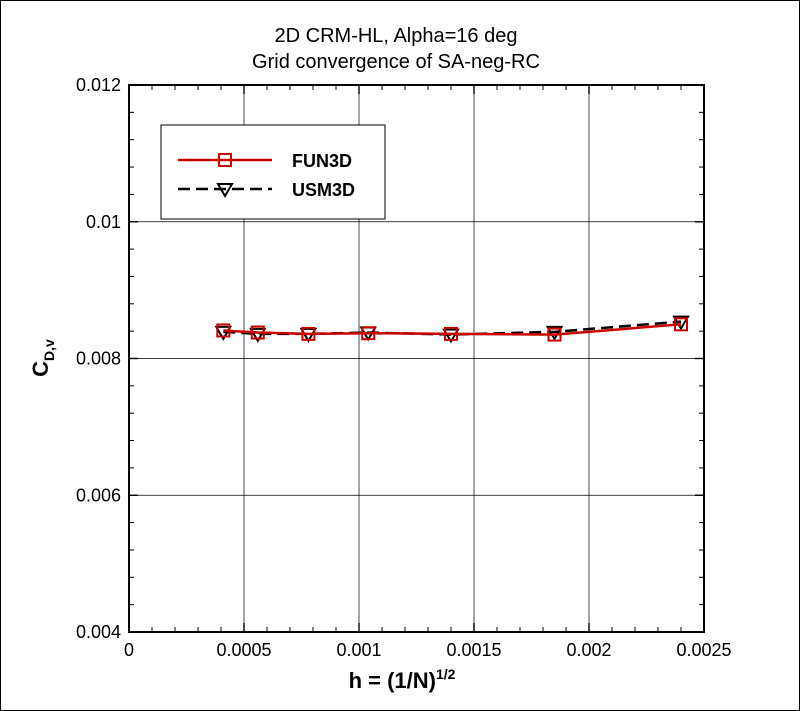  I want to click on x-axis-label-main: h = (1/N), so click(392, 680).